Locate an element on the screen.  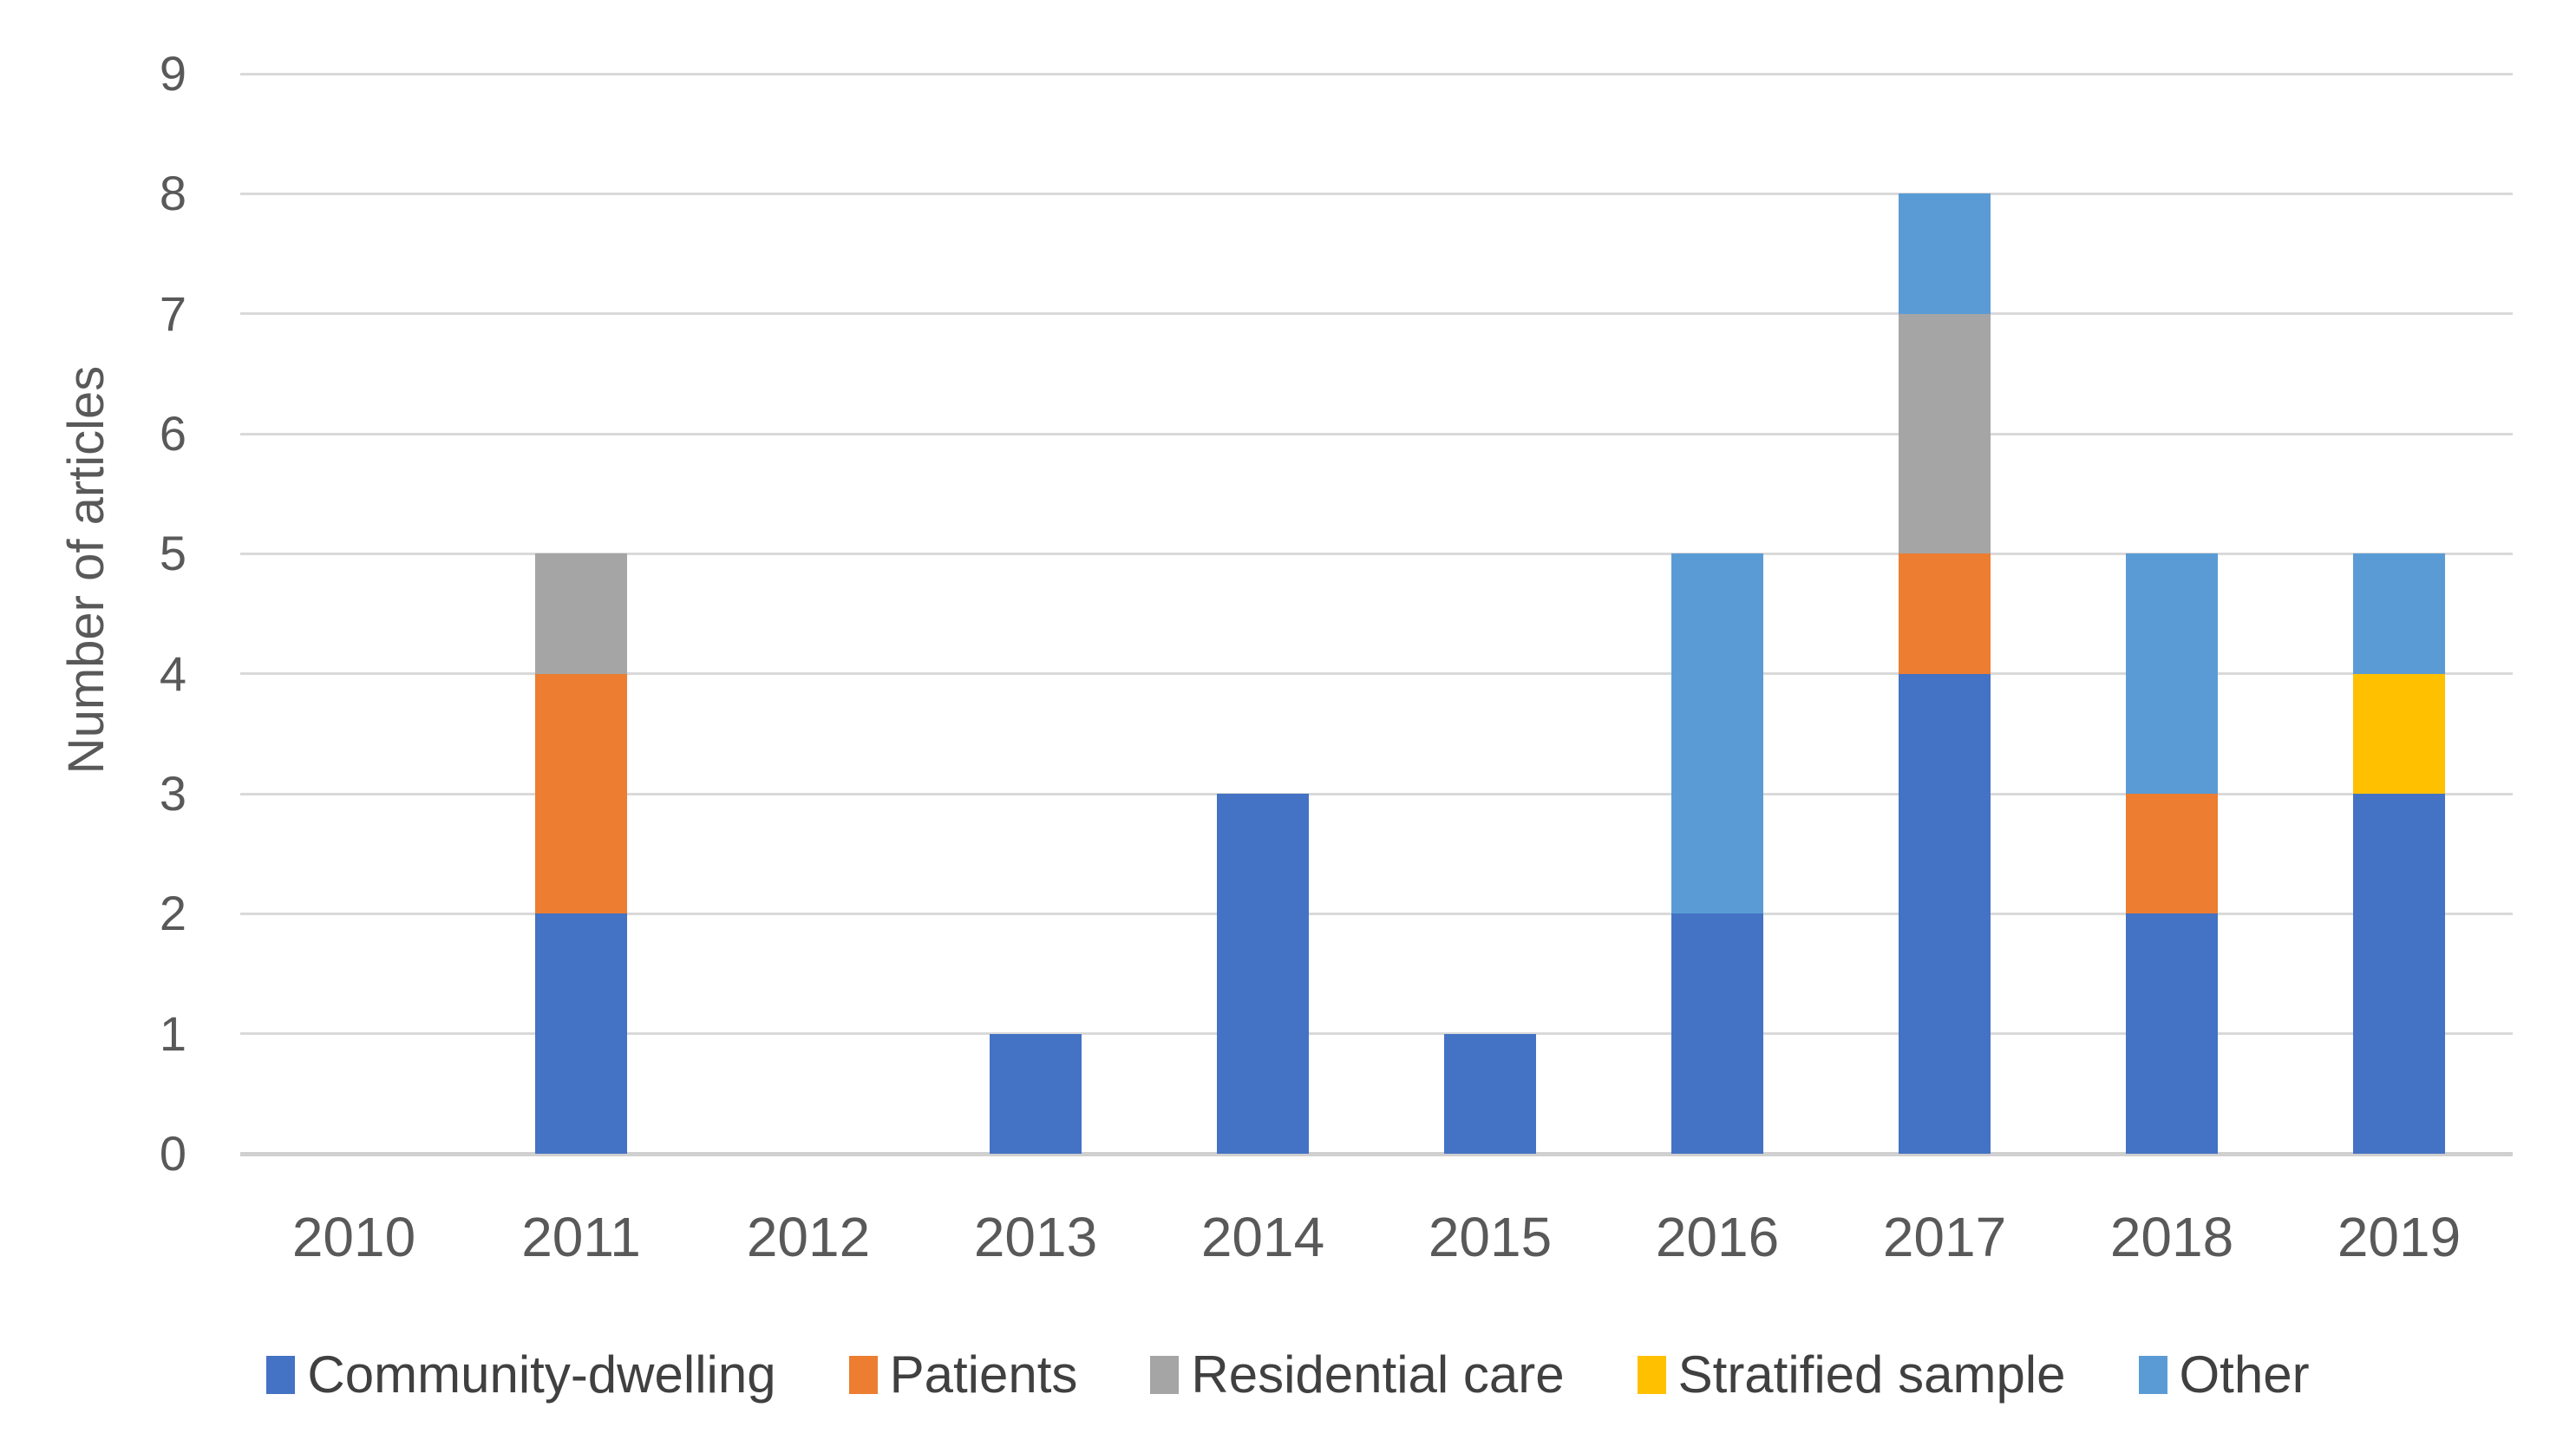
y-tick-label: 4 is located at coordinates (172, 673).